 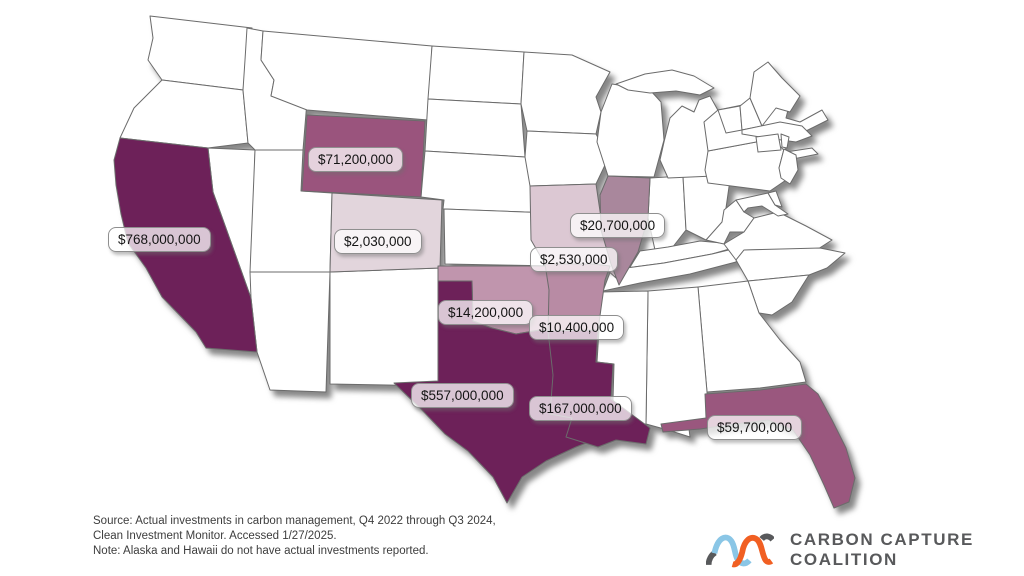 What do you see at coordinates (790, 264) in the screenshot?
I see `state-north-carolina` at bounding box center [790, 264].